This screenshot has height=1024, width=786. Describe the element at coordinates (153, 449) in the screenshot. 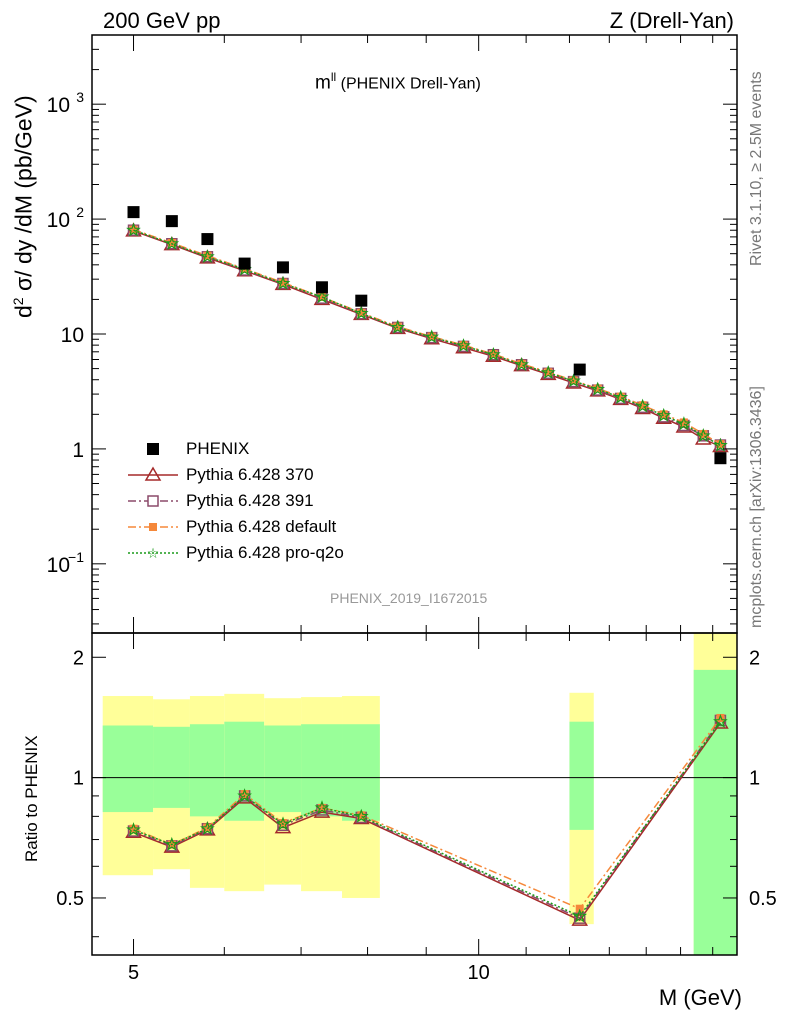

I see `legend-marker-phenix` at that location.